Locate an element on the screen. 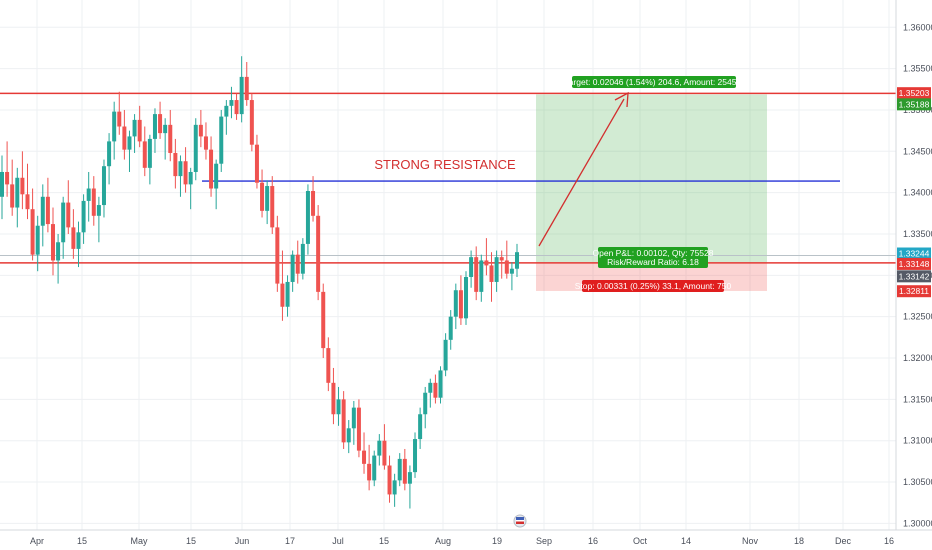 This screenshot has height=550, width=932. stop-label-text: Stop: 0.00331 (0.25%) 33.1, Amount: 750 is located at coordinates (653, 286).